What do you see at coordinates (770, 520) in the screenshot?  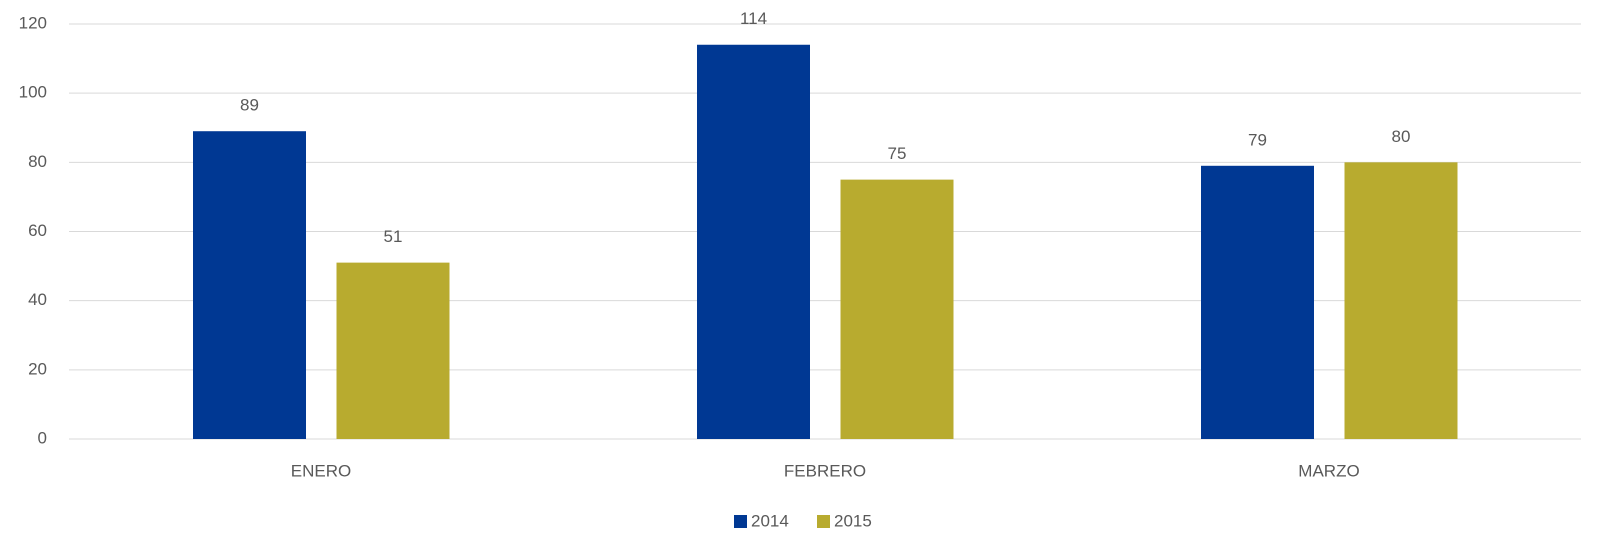 I see `legend-label: 2014` at bounding box center [770, 520].